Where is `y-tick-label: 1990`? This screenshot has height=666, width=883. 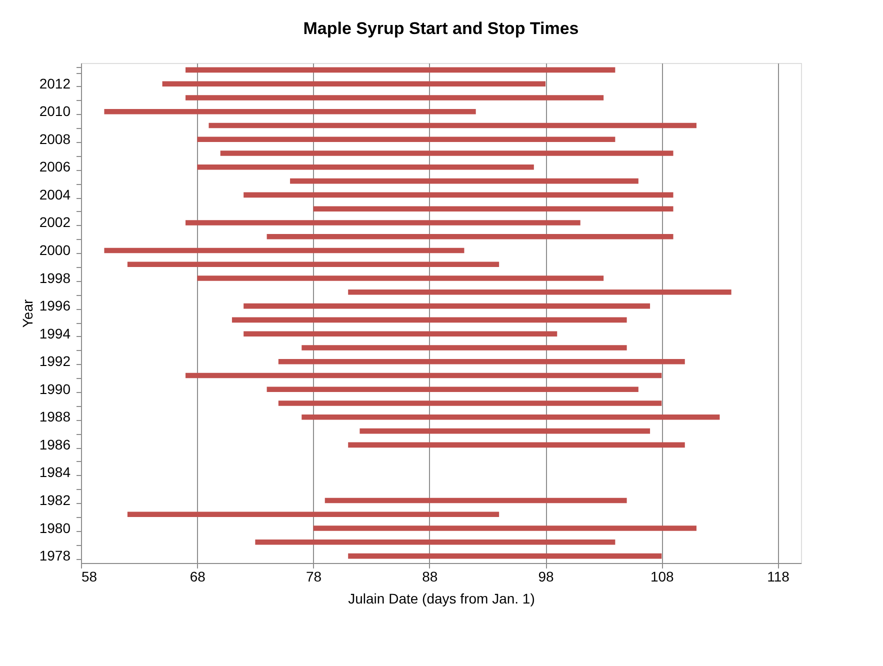 y-tick-label: 1990 is located at coordinates (55, 388).